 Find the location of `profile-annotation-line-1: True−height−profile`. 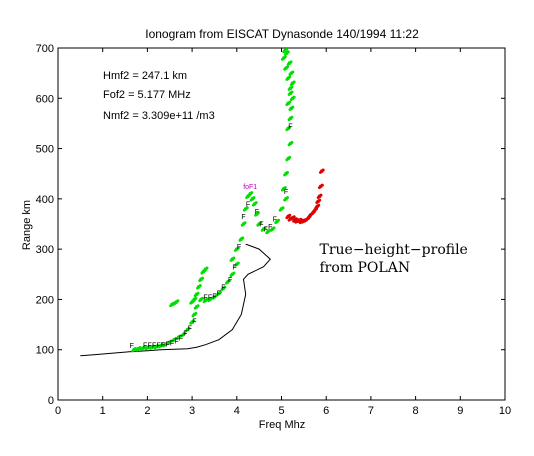

profile-annotation-line-1: True−height−profile is located at coordinates (393, 250).